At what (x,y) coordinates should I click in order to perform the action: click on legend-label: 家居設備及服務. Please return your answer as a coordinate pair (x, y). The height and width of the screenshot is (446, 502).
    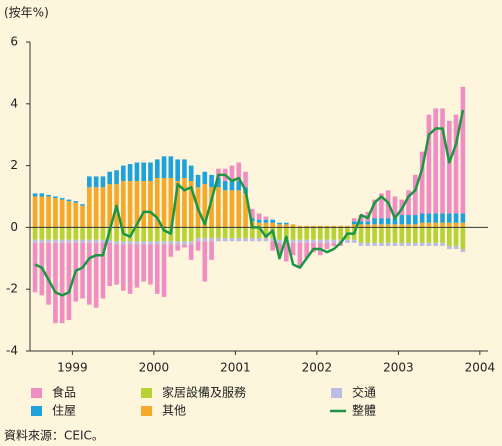
    Looking at the image, I should click on (204, 392).